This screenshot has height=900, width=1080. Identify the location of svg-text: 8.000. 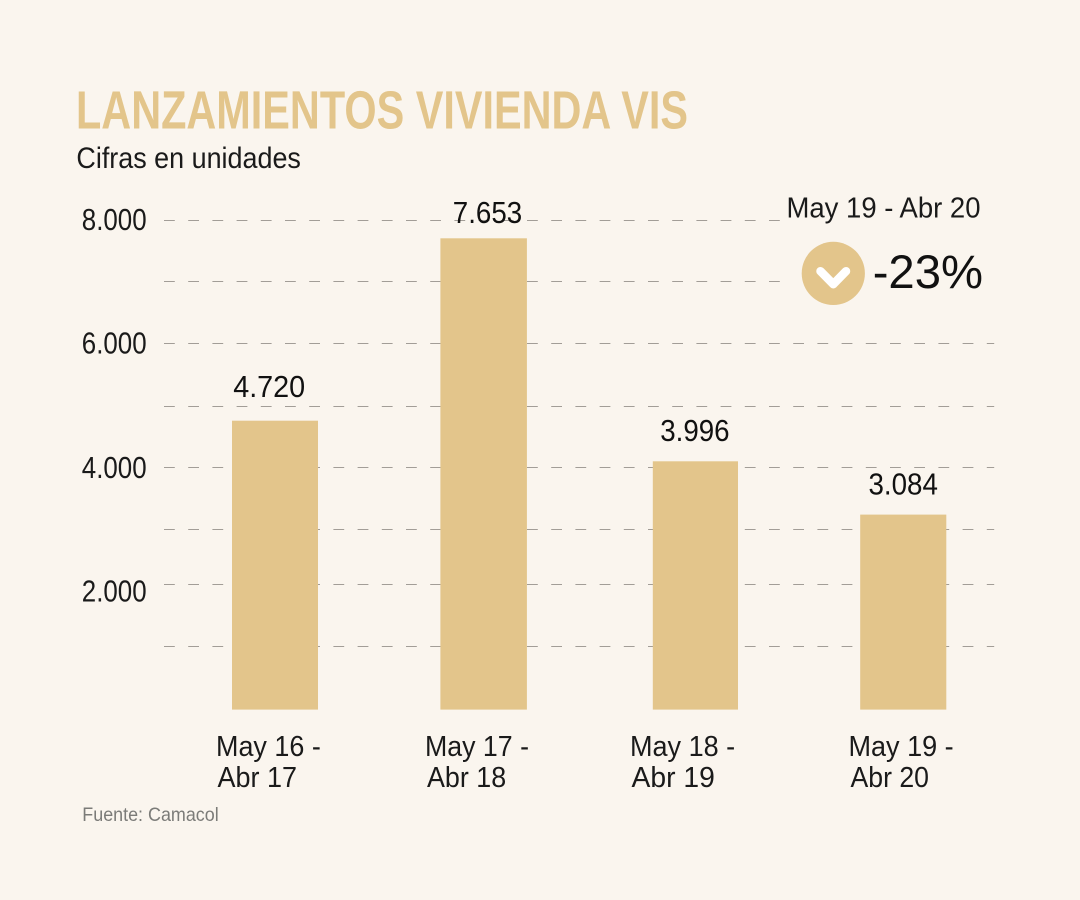
(114, 219).